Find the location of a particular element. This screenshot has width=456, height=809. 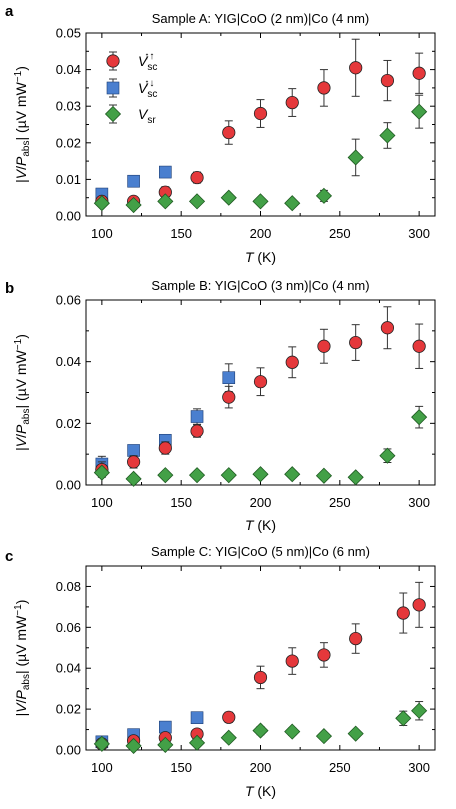

legend-label-sc_anti: Vsc↑↓ is located at coordinates (147, 89).